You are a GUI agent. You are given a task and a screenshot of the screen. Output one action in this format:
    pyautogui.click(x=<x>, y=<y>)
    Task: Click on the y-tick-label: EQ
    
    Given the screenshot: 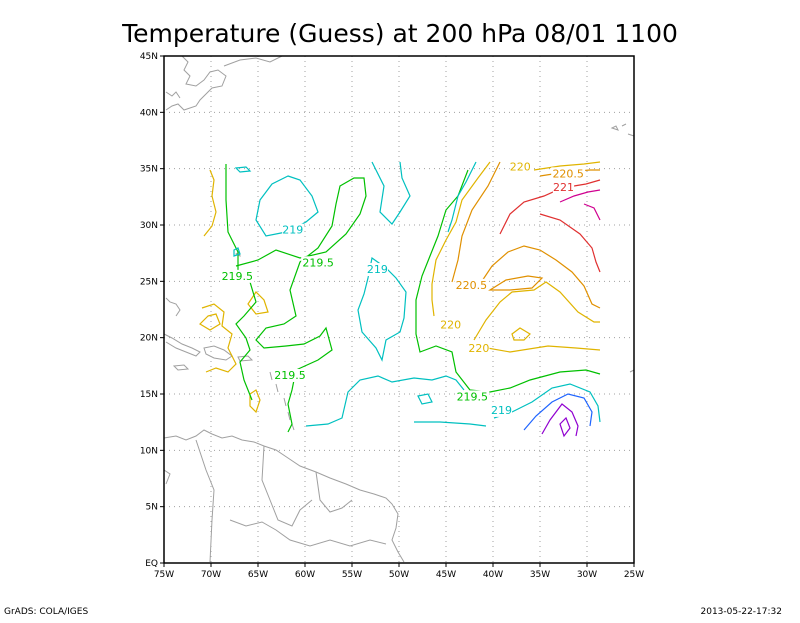 What is the action you would take?
    pyautogui.click(x=151, y=564)
    